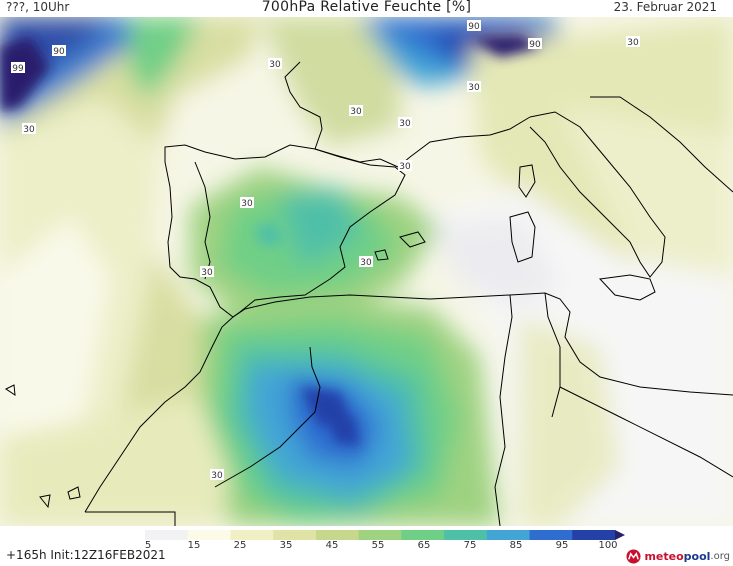 Image resolution: width=733 pixels, height=566 pixels. I want to click on legend-colorbar, so click(385, 535).